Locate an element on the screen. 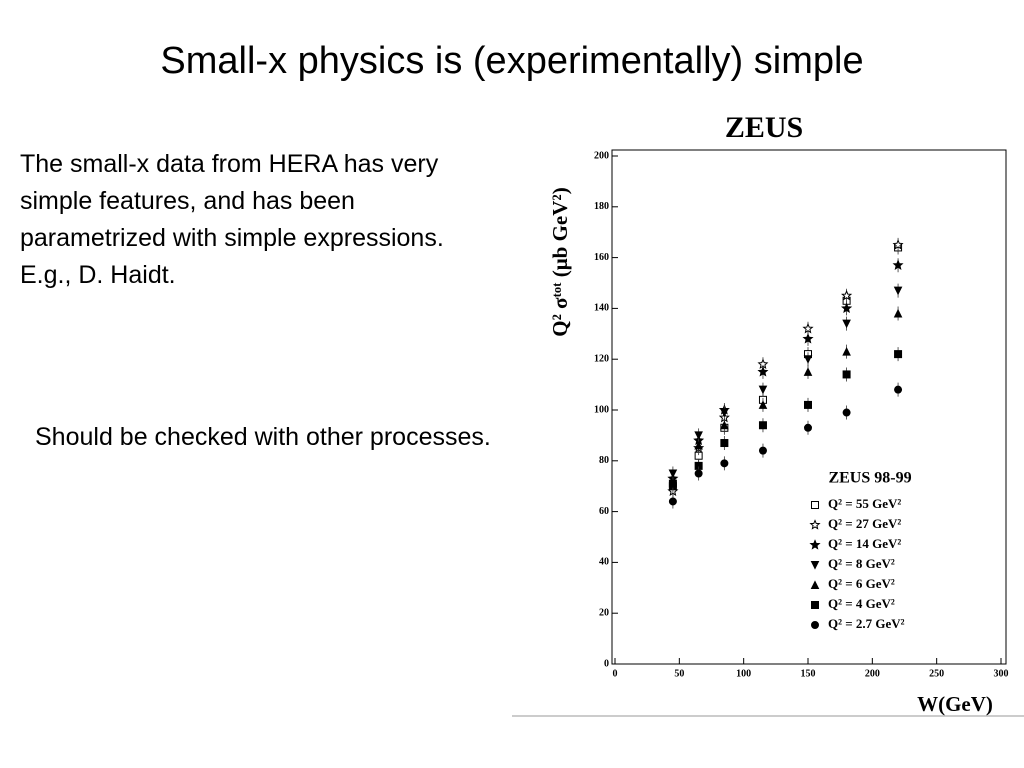 The width and height of the screenshot is (1024, 768). x-tick-label: 0 is located at coordinates (615, 673).